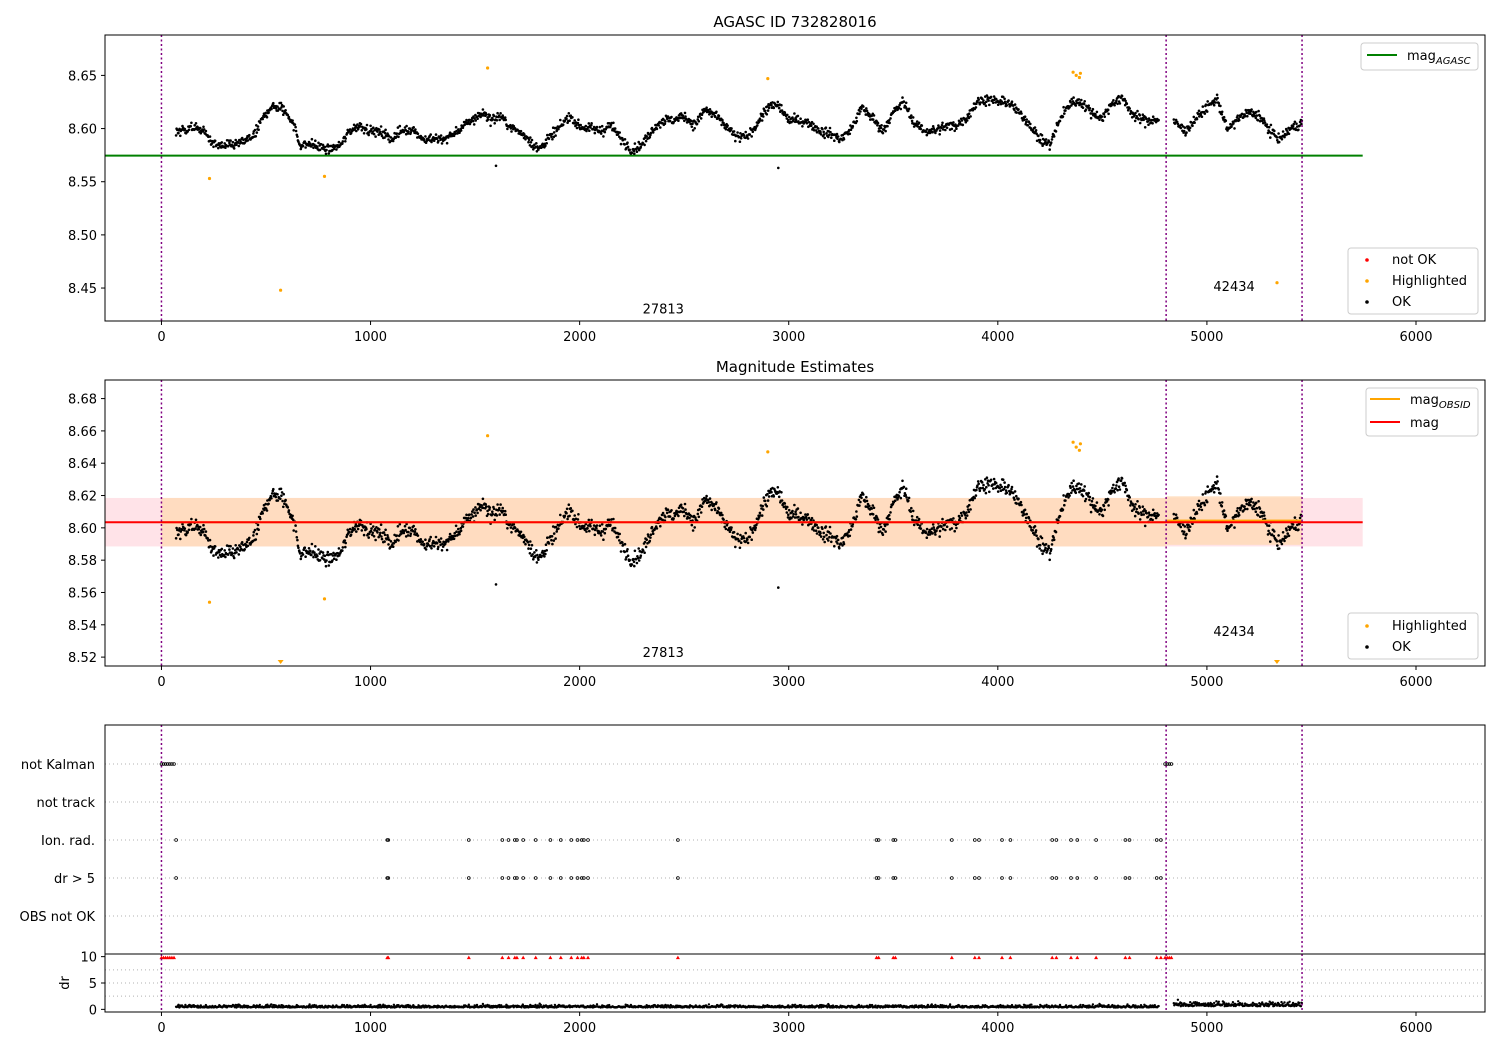  Describe the element at coordinates (74, 879) in the screenshot. I see `flag-label-dr-gt-5: dr > 5` at that location.